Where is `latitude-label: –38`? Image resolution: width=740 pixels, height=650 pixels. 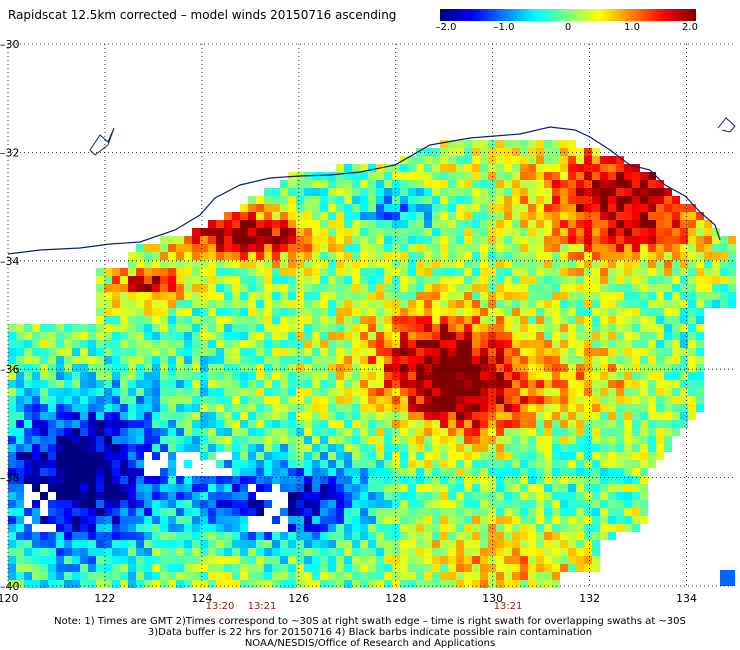
latitude-label: –38 is located at coordinates (10, 478).